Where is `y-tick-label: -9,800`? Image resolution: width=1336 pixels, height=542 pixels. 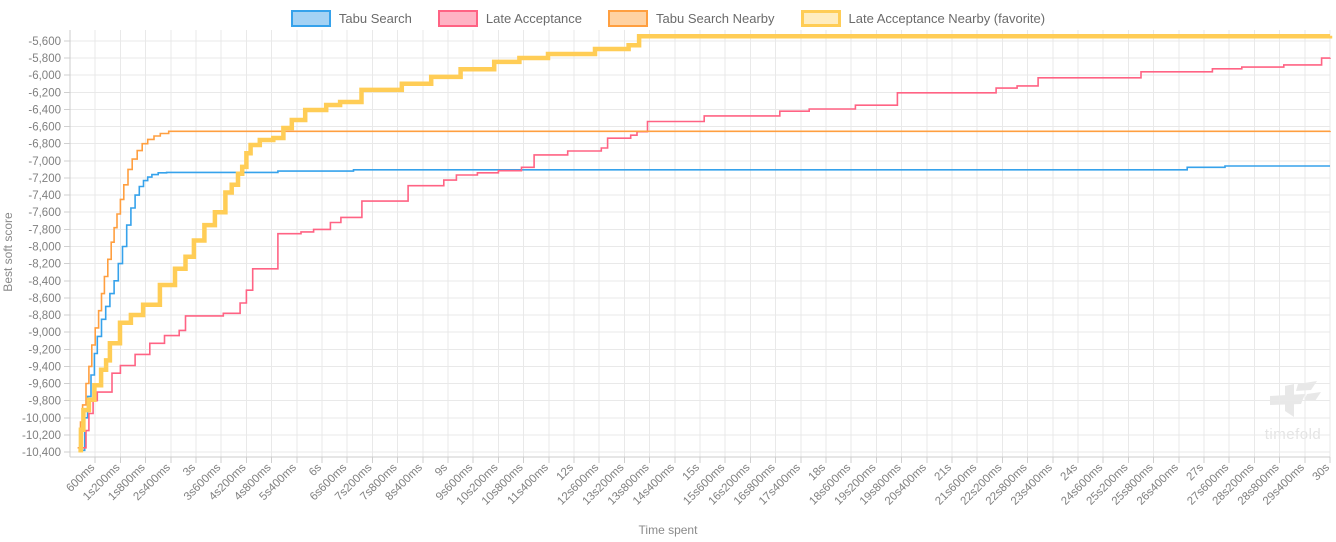
y-tick-label: -9,800 is located at coordinates (44, 402).